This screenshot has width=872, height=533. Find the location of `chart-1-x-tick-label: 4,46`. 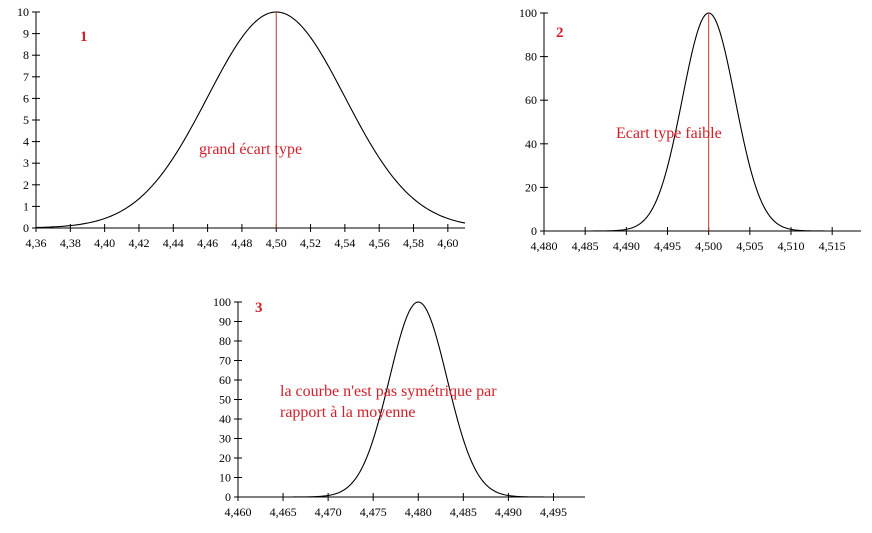

chart-1-x-tick-label: 4,46 is located at coordinates (207, 243).